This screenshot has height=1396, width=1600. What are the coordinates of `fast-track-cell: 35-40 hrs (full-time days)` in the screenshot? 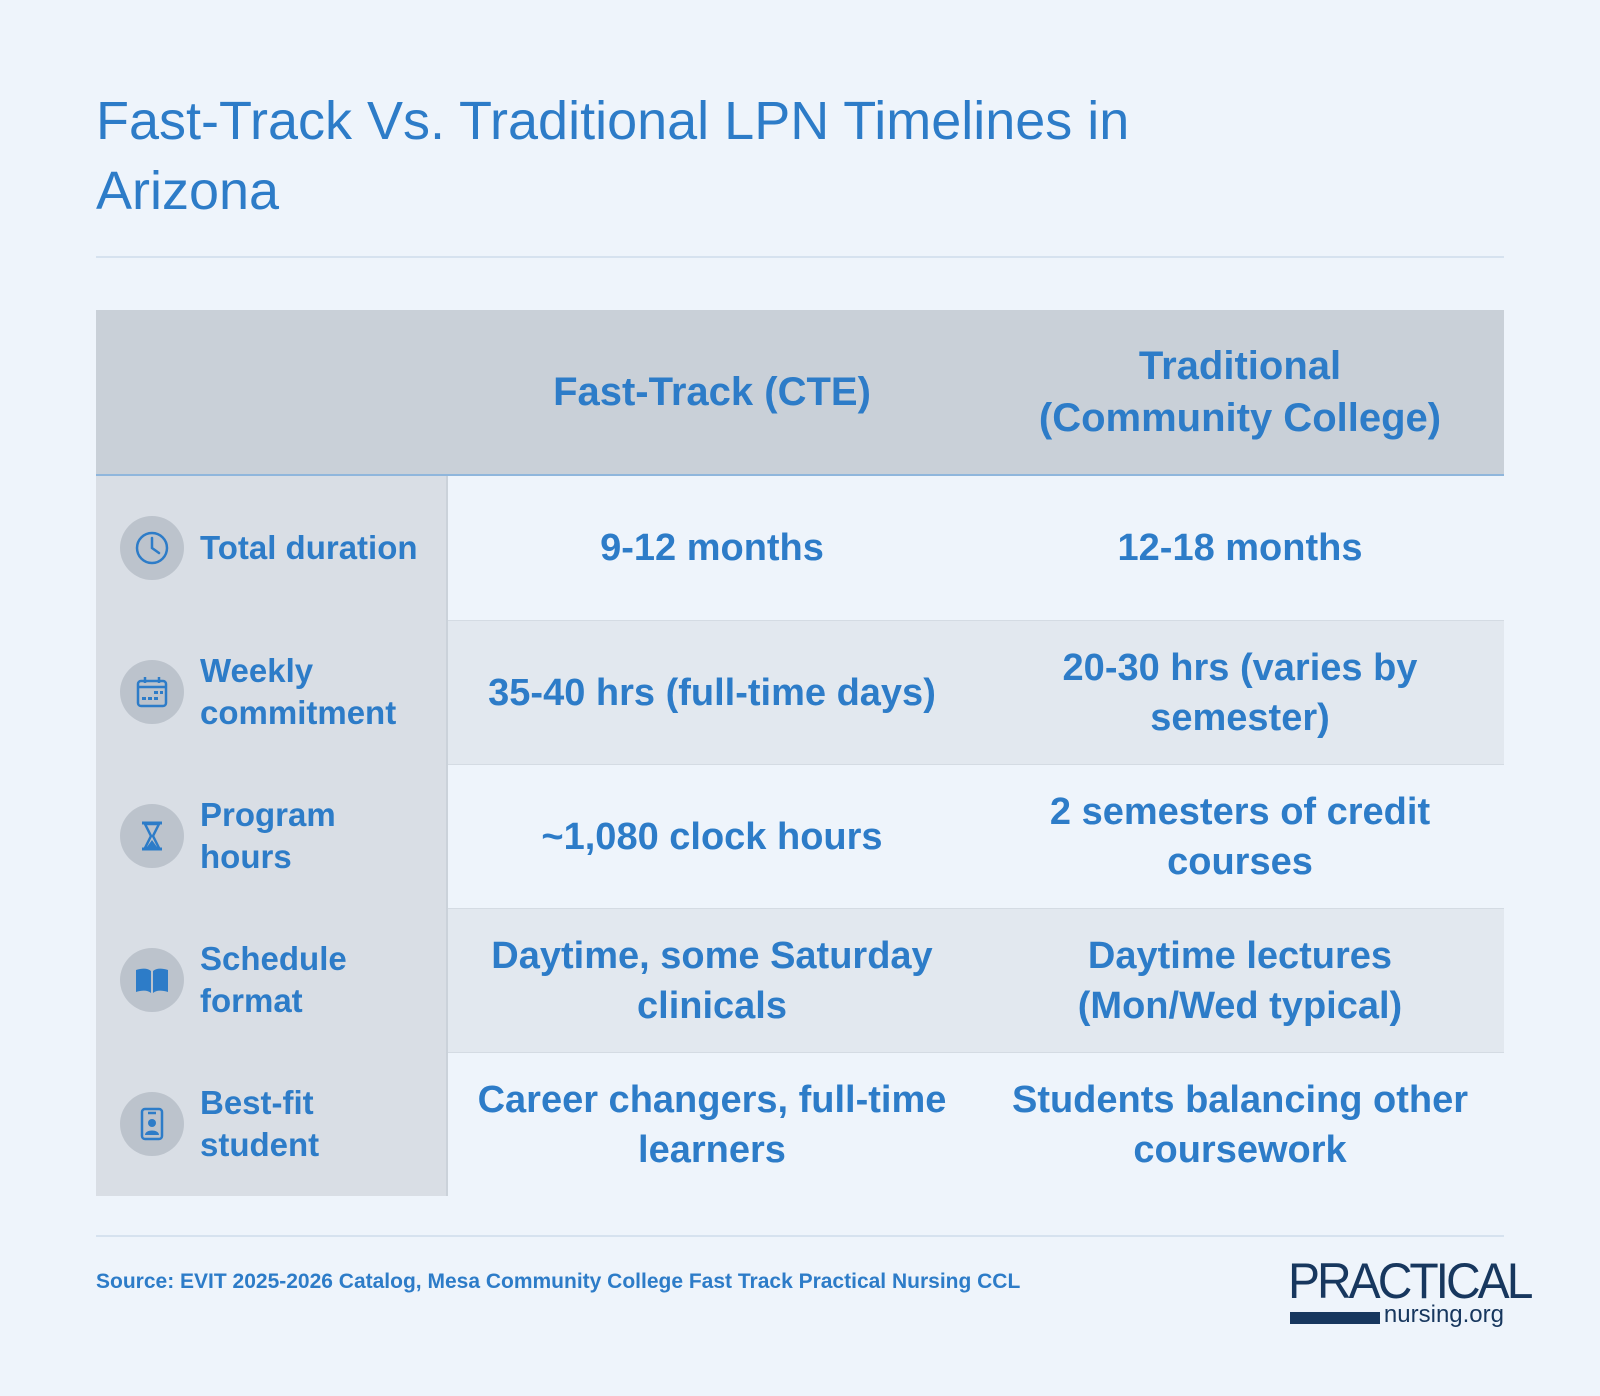 It's located at (712, 692).